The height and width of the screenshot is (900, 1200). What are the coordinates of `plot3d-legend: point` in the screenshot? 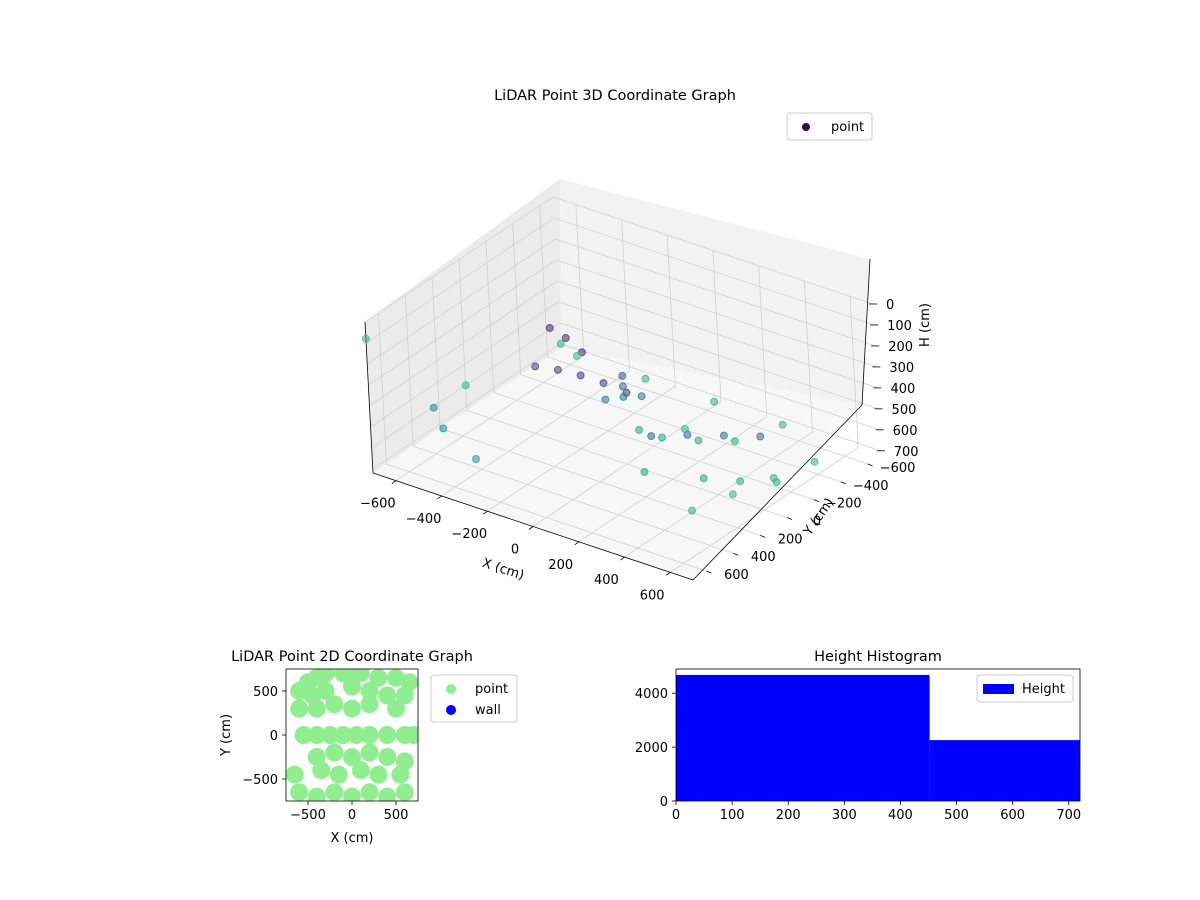 It's located at (829, 126).